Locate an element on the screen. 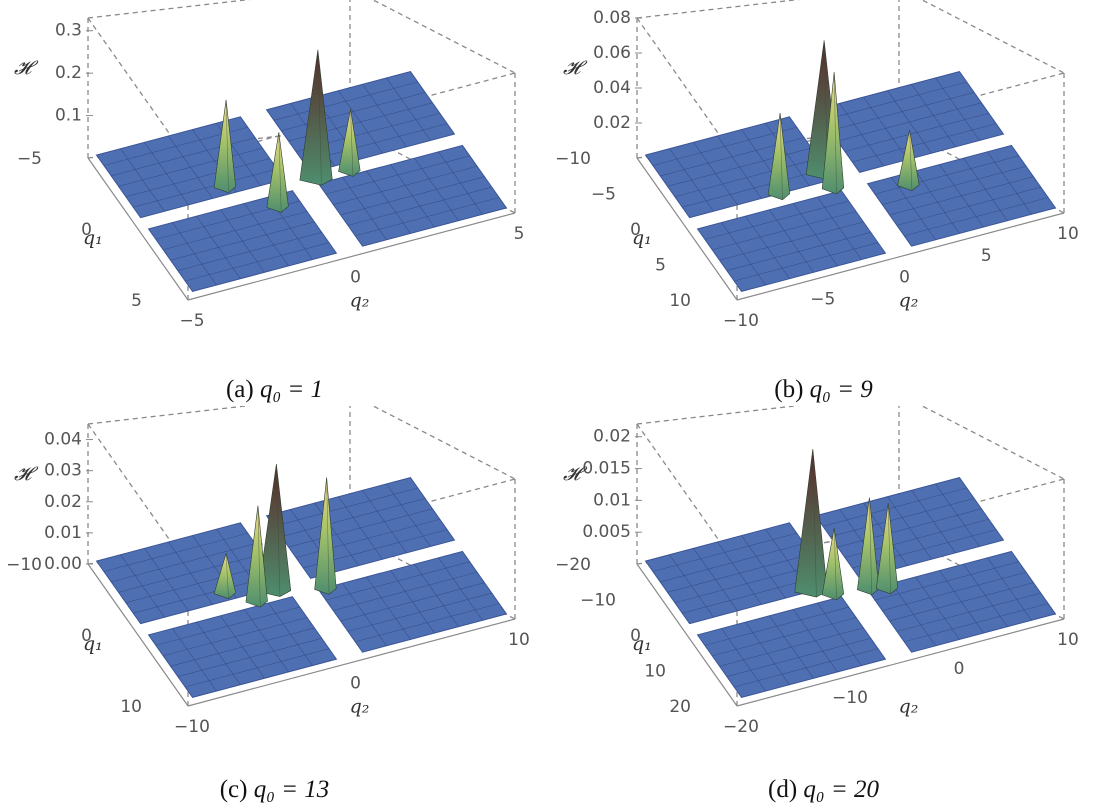 This screenshot has height=812, width=1098. z-tick-label: 0.08 is located at coordinates (612, 18).